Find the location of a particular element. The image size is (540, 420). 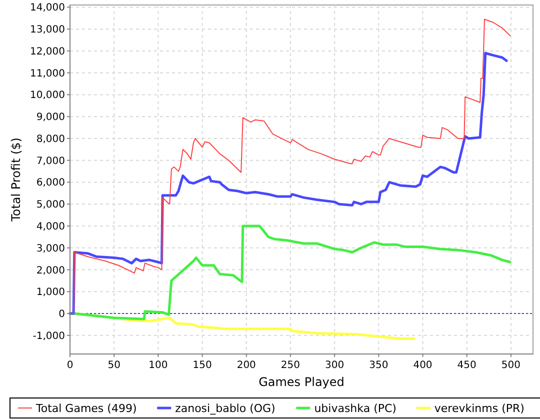

x-tick-label: 200 is located at coordinates (246, 365).